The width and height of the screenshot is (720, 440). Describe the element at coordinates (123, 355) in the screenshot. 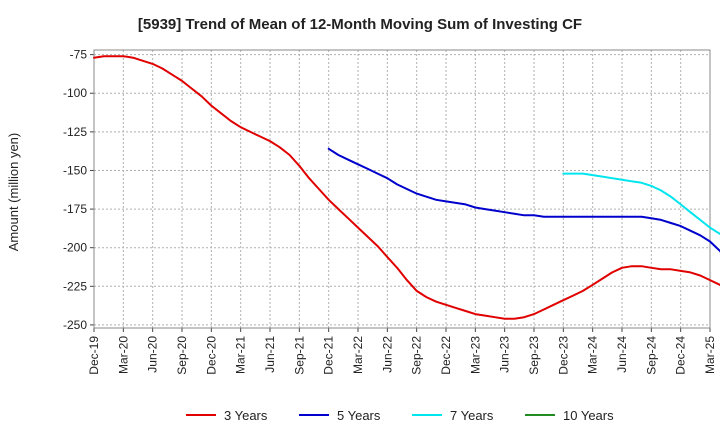

I see `x-tick-label: Mar-20` at that location.